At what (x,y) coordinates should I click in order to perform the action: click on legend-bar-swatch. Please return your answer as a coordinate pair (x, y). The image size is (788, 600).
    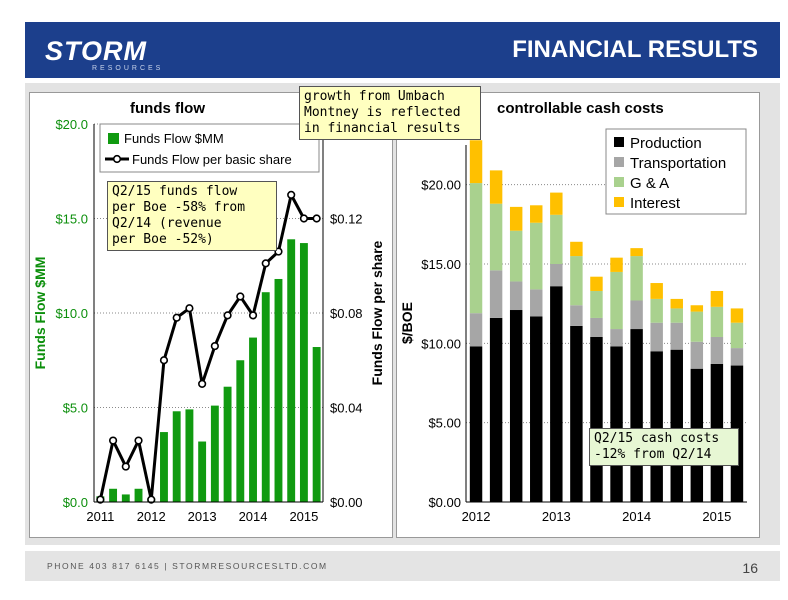
    Looking at the image, I should click on (113, 138).